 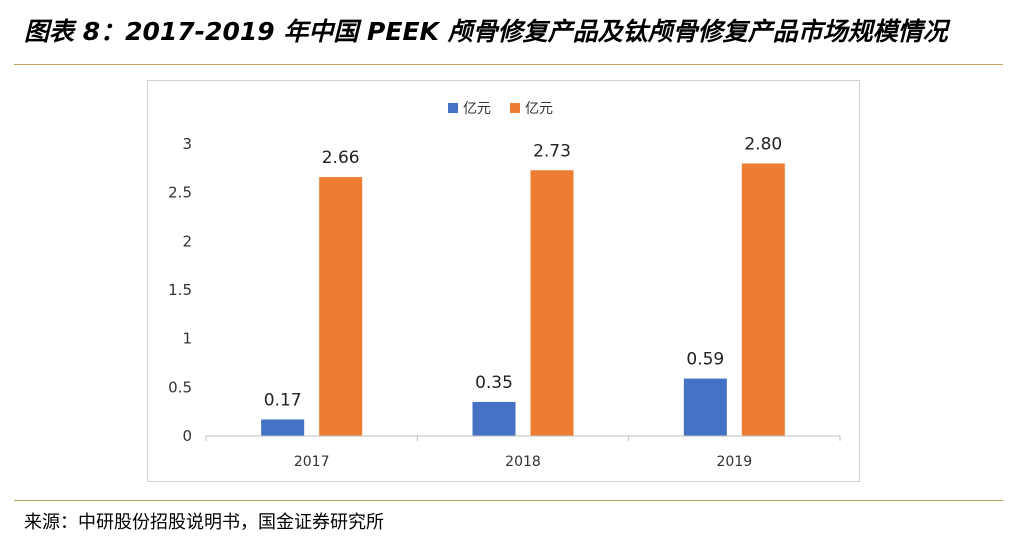 What do you see at coordinates (341, 158) in the screenshot?
I see `data-label: 2.66` at bounding box center [341, 158].